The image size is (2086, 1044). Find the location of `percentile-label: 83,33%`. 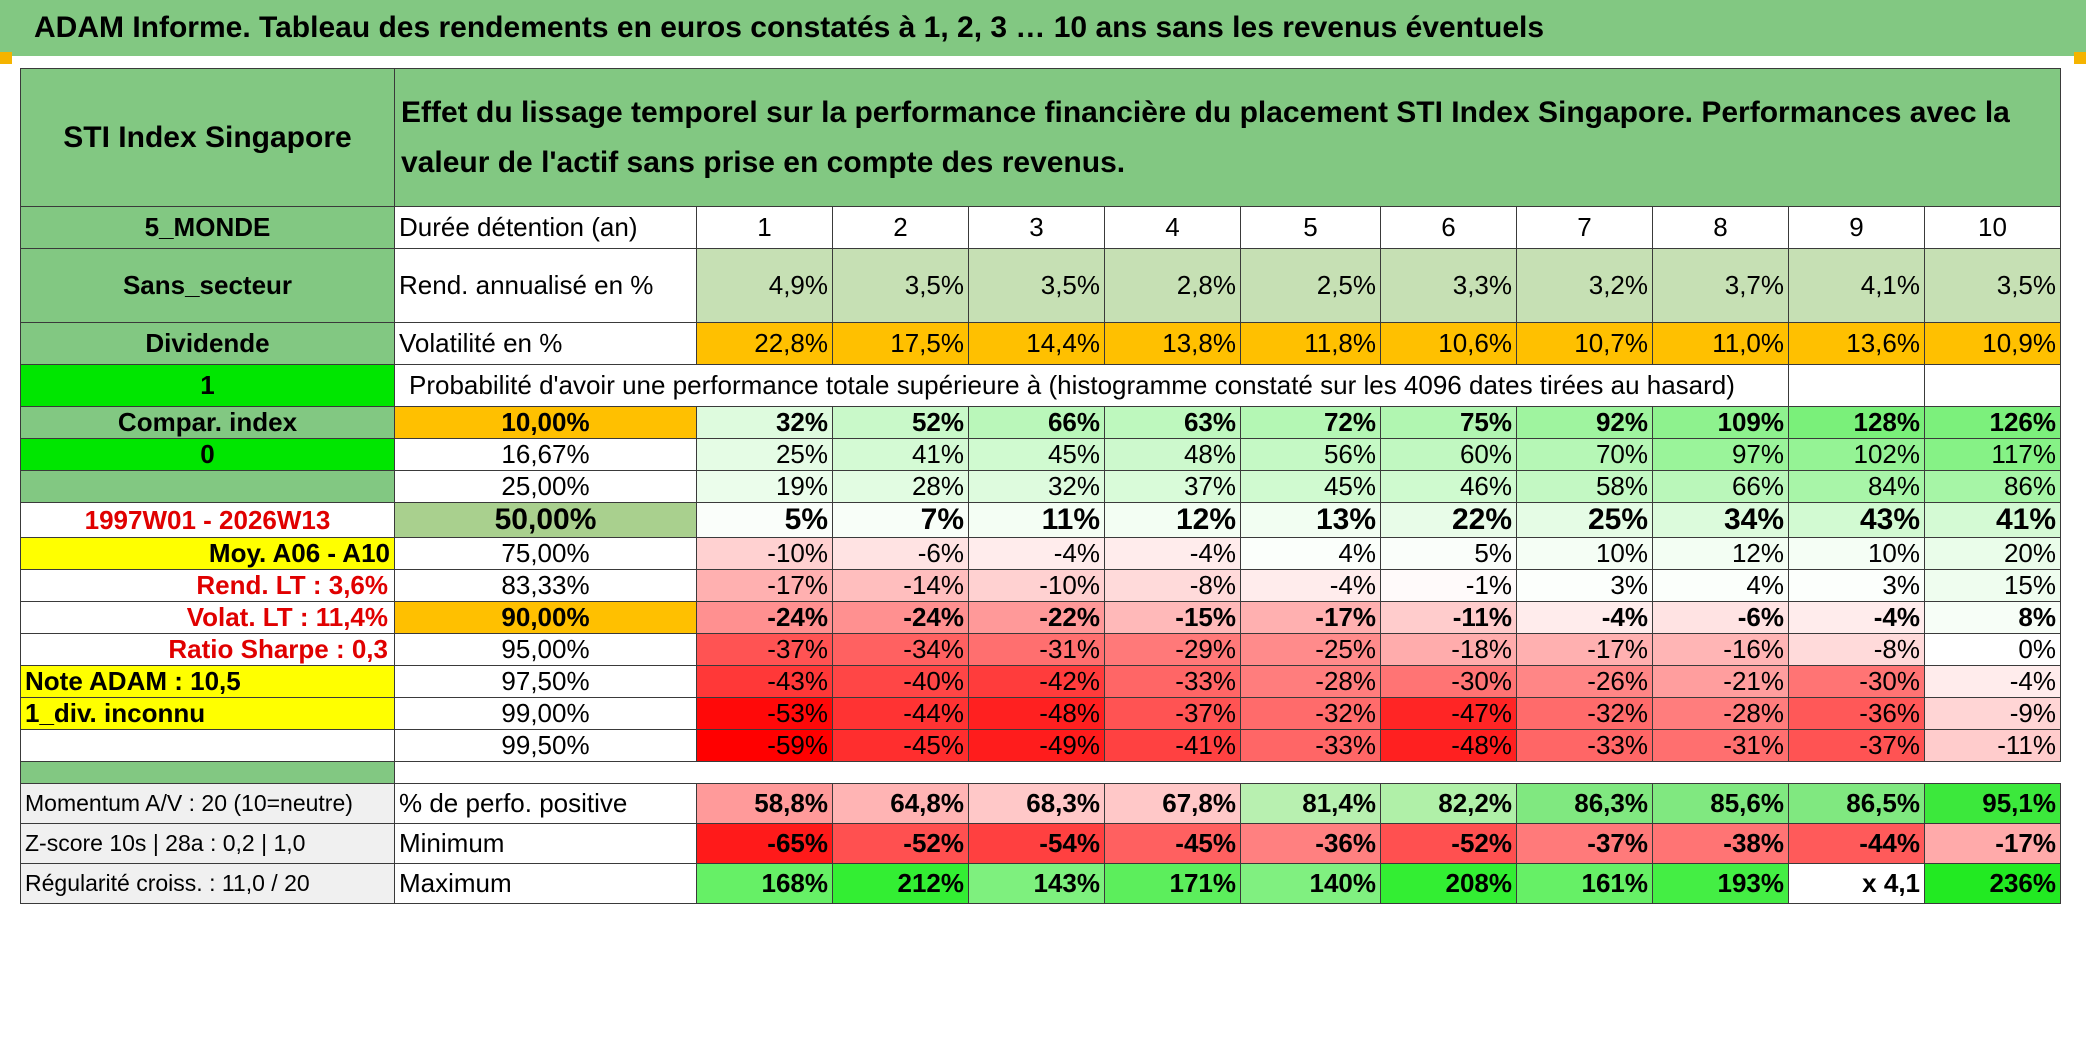

percentile-label: 83,33% is located at coordinates (545, 585).